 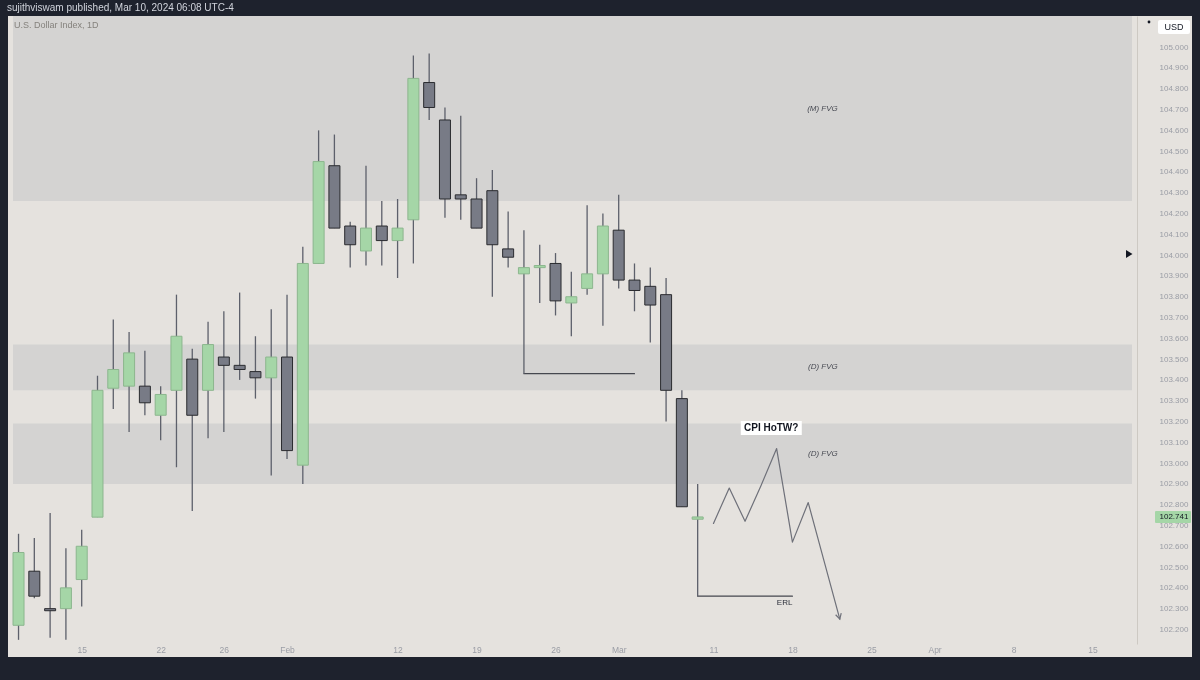 What do you see at coordinates (822, 108) in the screenshot?
I see `band-label: (M) FVG` at bounding box center [822, 108].